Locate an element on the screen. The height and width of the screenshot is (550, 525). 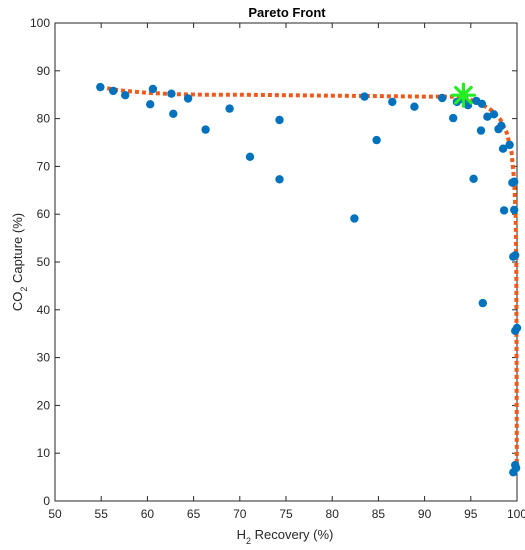
x-tick-label: 100 is located at coordinates (516, 514).